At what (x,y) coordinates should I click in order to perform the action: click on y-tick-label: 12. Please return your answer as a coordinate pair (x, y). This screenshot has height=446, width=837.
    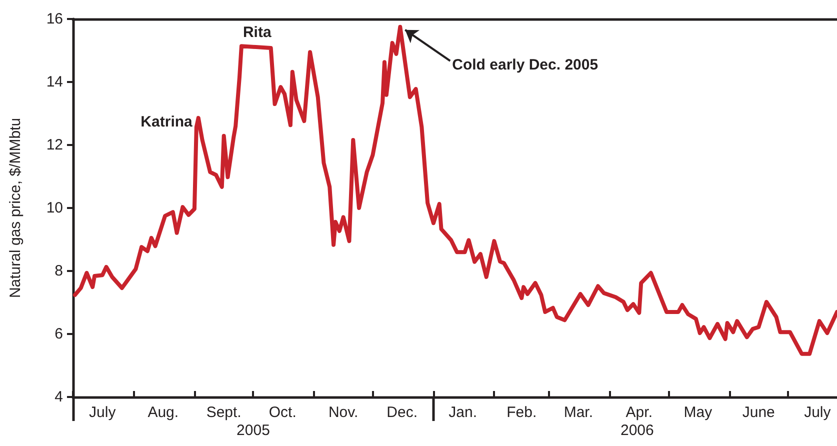
    Looking at the image, I should click on (54, 145).